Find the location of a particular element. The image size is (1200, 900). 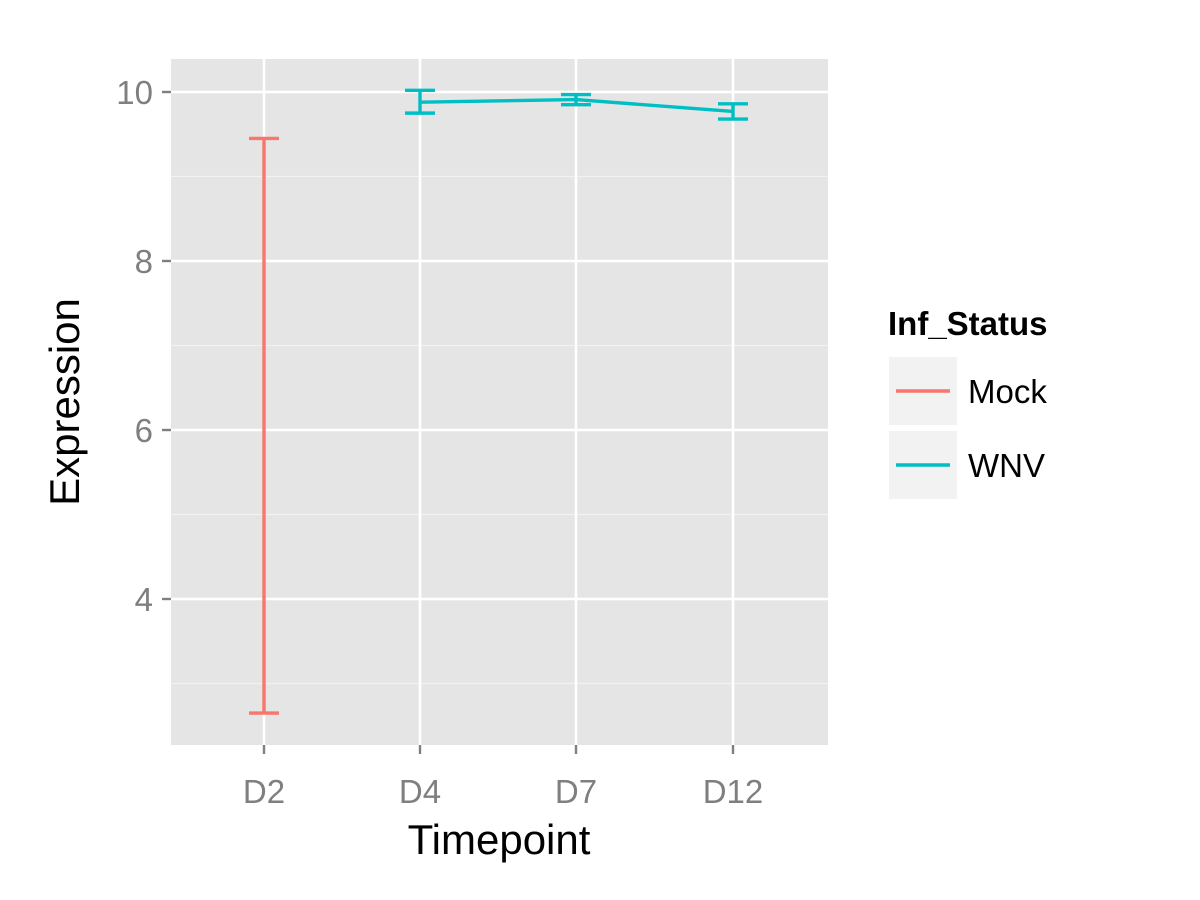

y-tick-label: 8 is located at coordinates (144, 261).